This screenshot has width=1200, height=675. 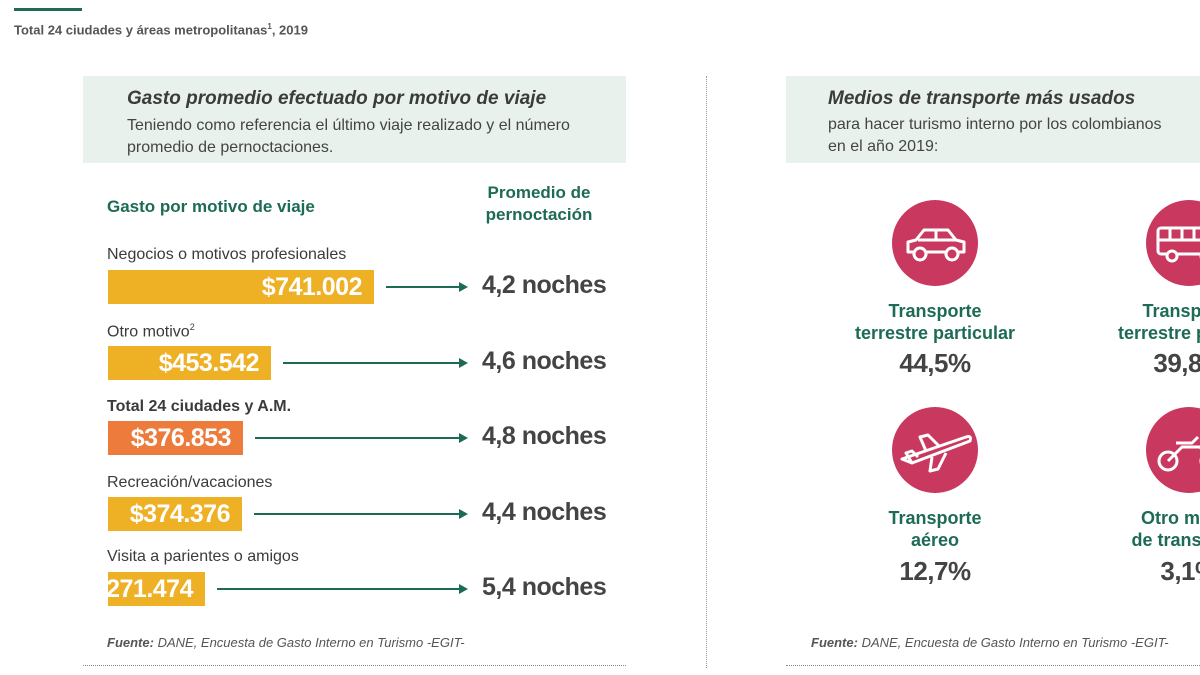 I want to click on category-label: Visita a parientes o amigos, so click(x=203, y=557).